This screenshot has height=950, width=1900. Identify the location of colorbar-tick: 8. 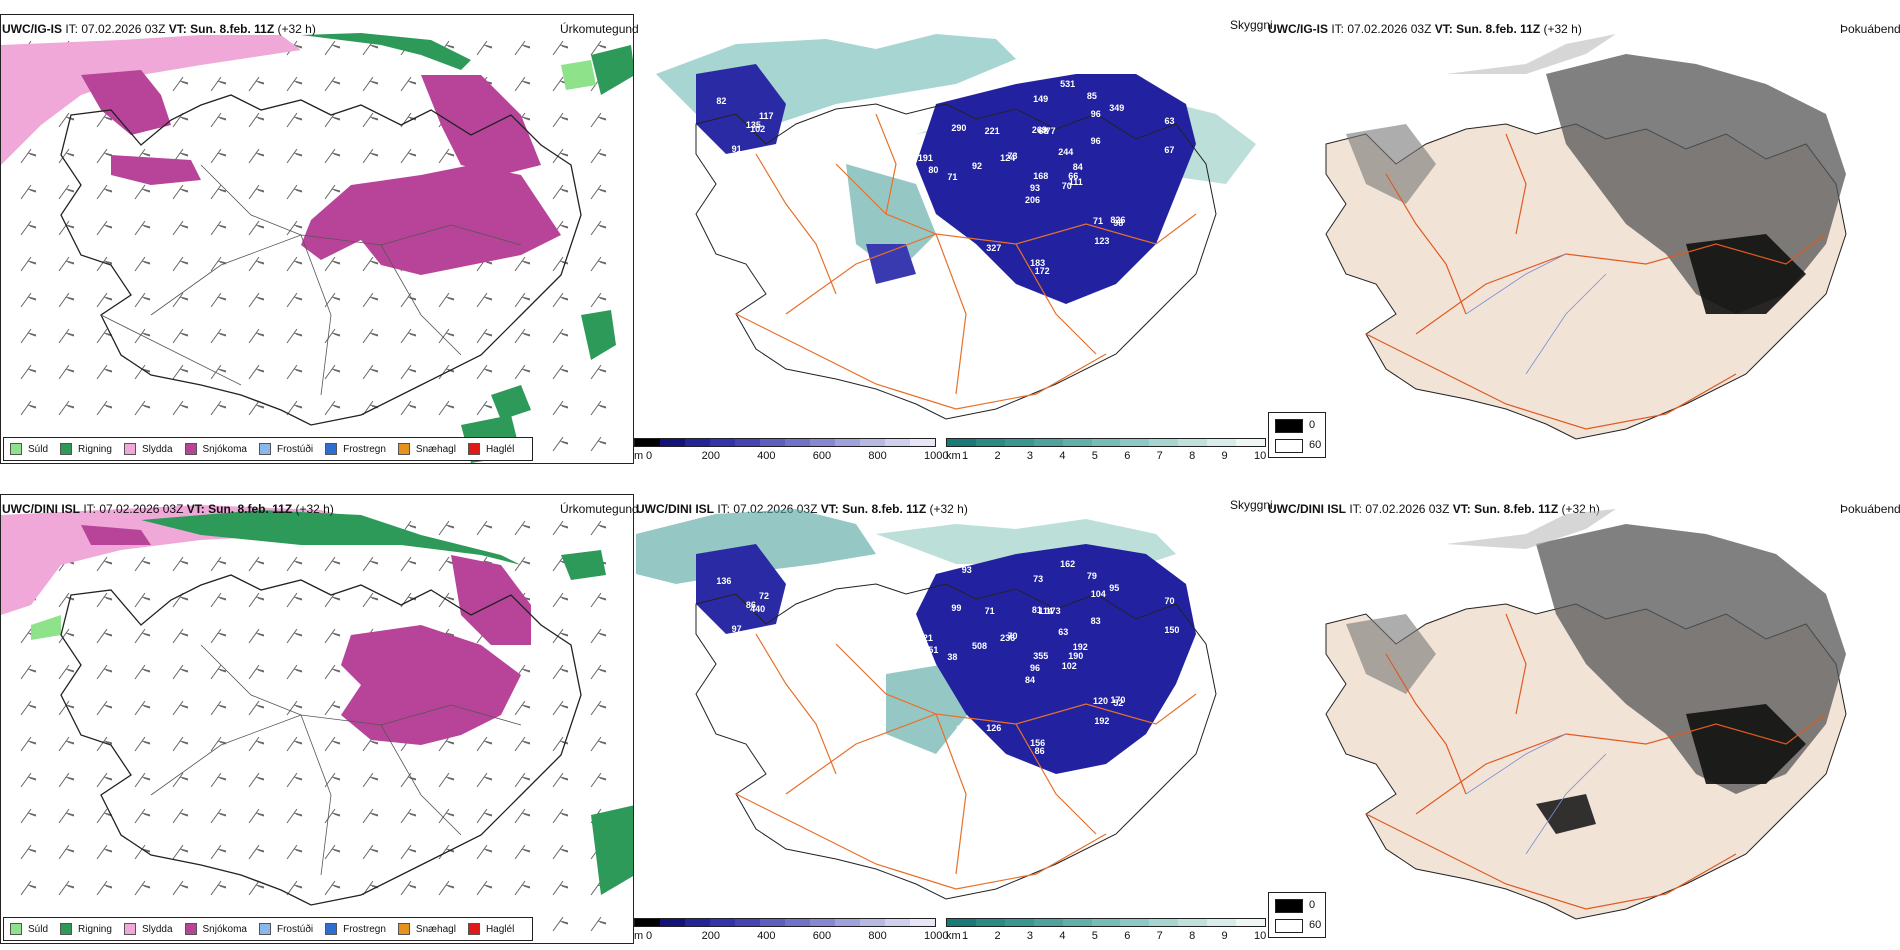
(1192, 936).